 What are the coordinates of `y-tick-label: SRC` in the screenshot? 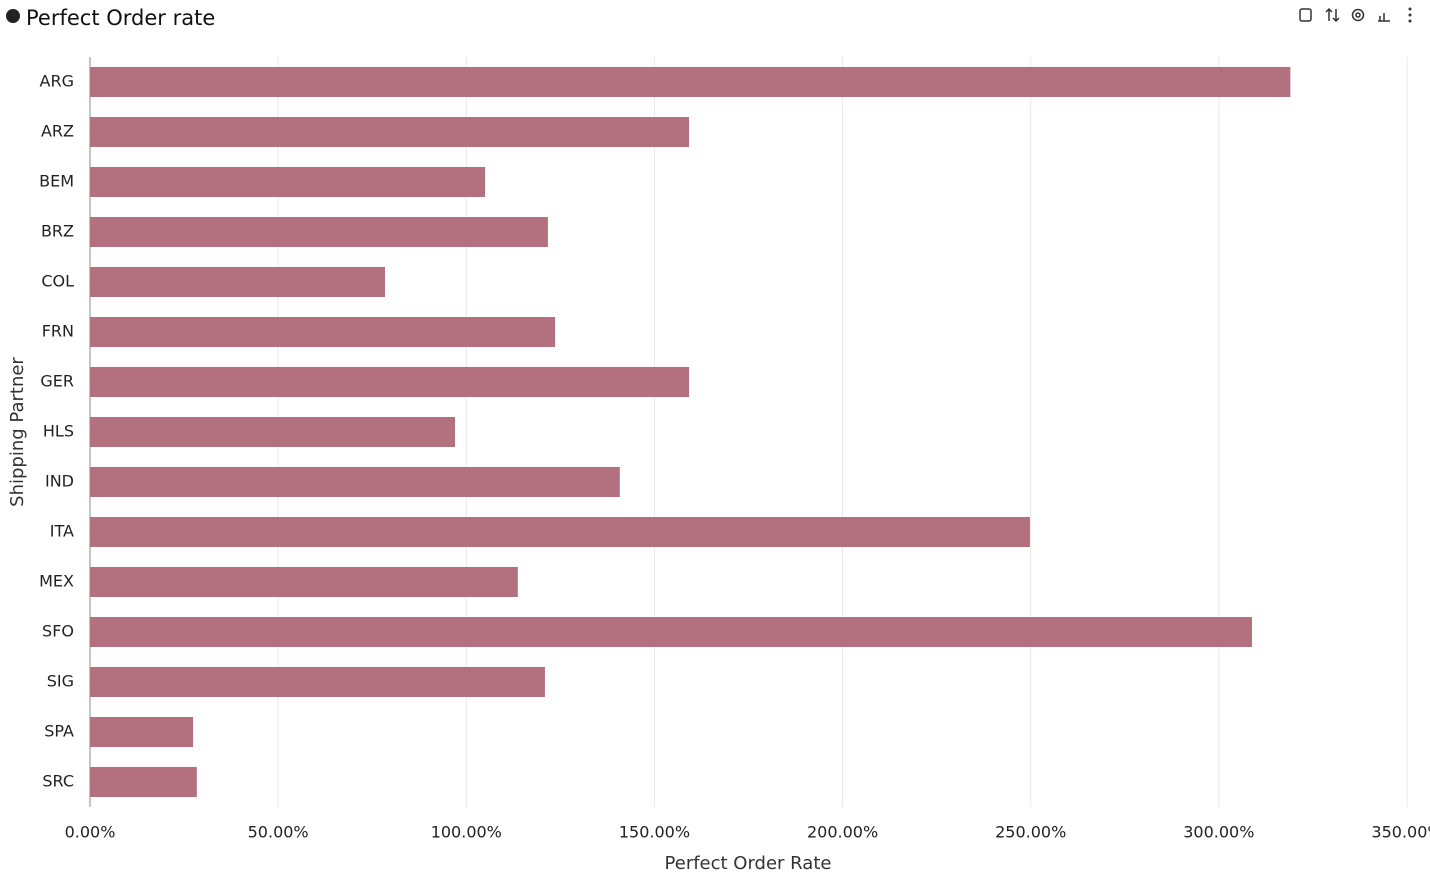 It's located at (58, 781).